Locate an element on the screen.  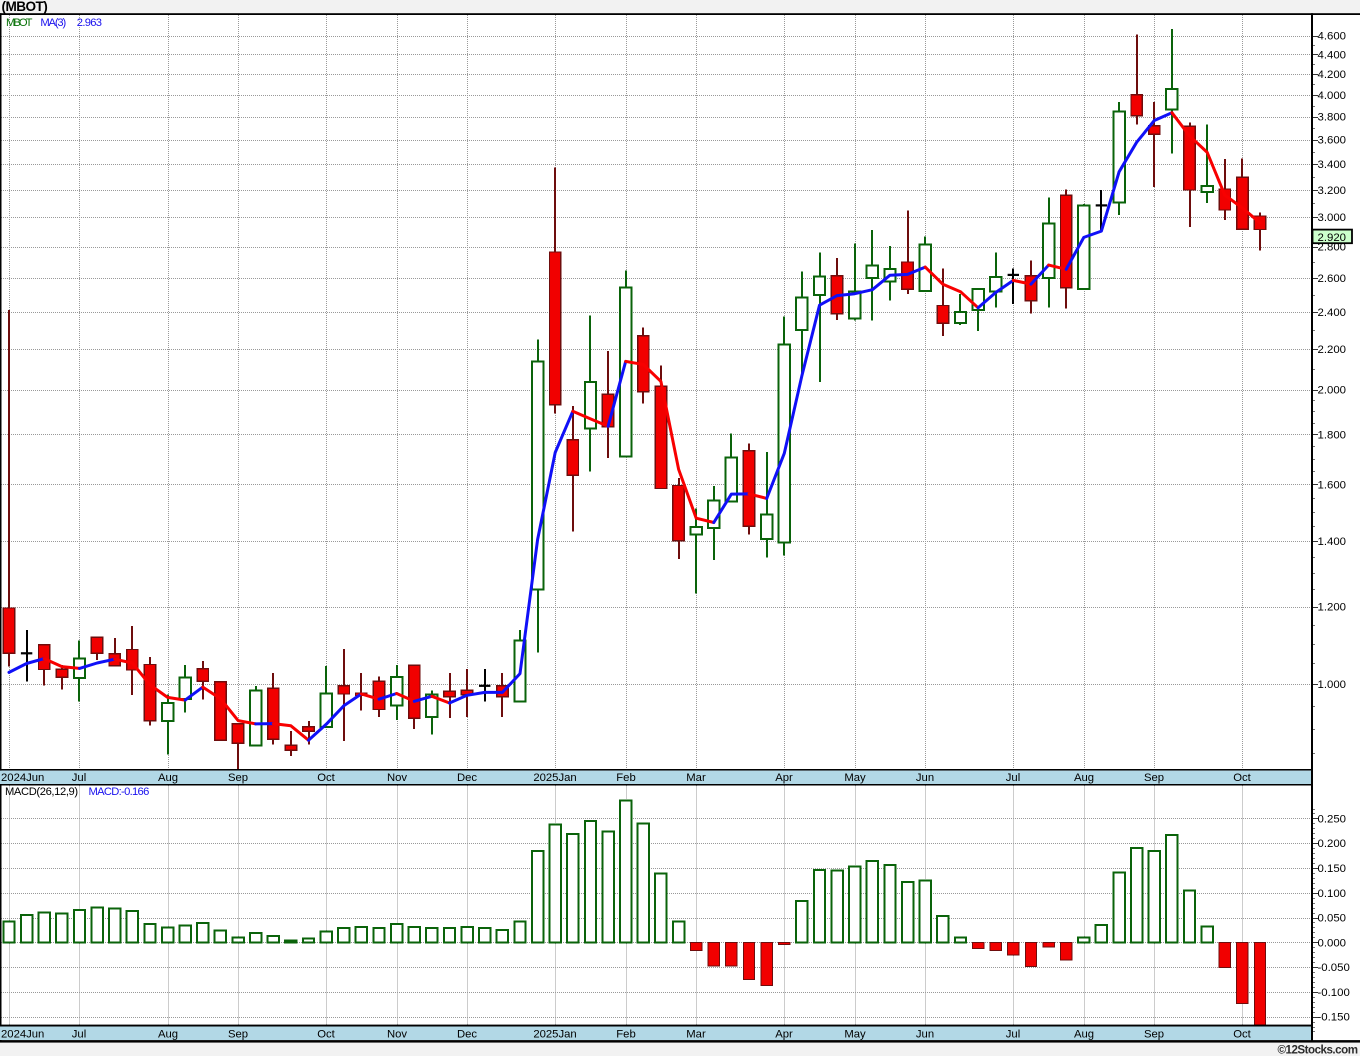
svg-text: 4.000 is located at coordinates (1332, 96).